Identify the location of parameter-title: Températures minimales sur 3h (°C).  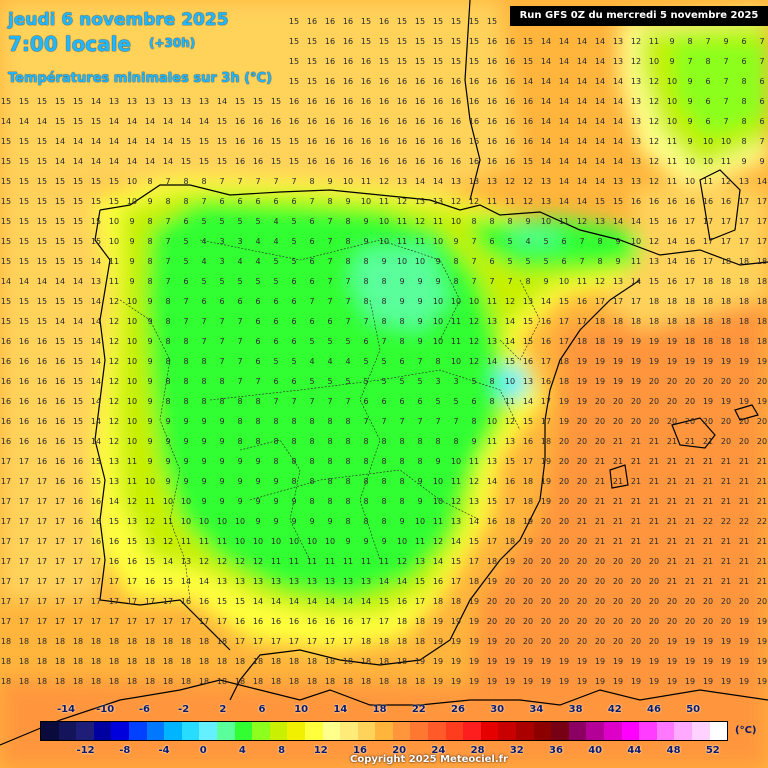
(140, 78).